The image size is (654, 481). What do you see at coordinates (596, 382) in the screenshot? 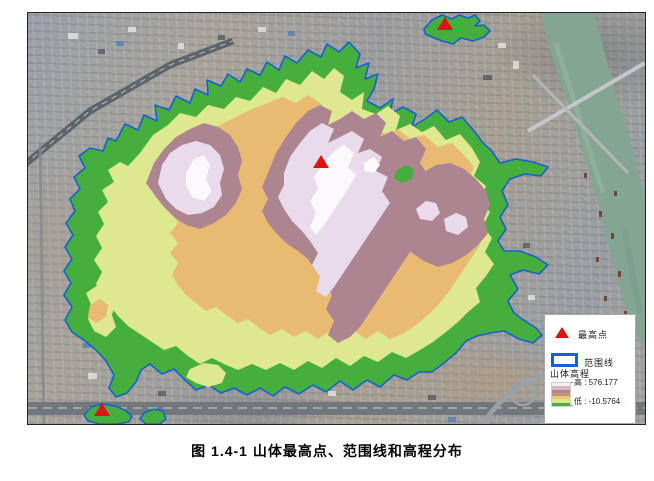
I see `elevation-high-value: 高 : 576.177` at bounding box center [596, 382].